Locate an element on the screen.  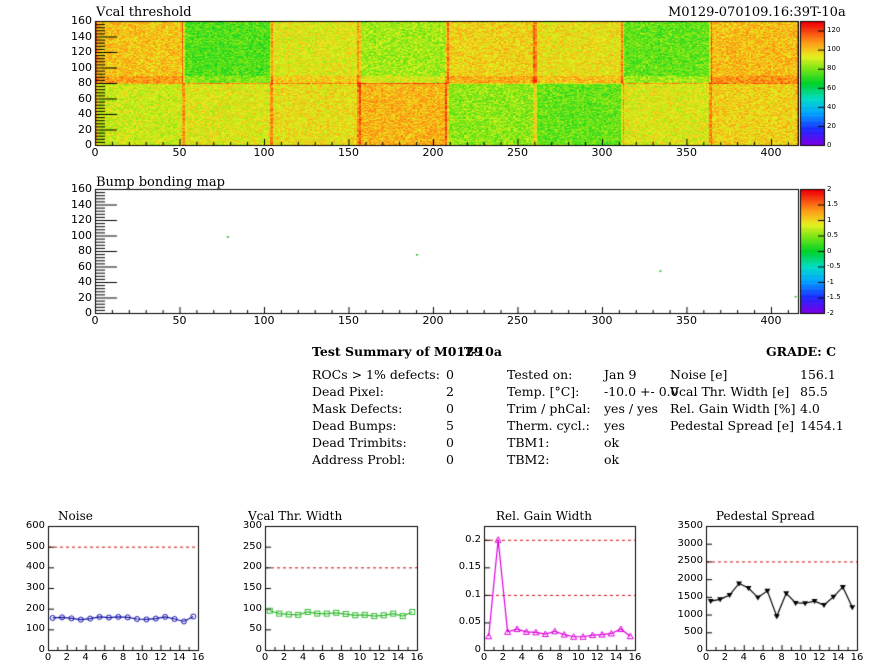
summary-right-label: Pedestal Spread [e] is located at coordinates (732, 425).